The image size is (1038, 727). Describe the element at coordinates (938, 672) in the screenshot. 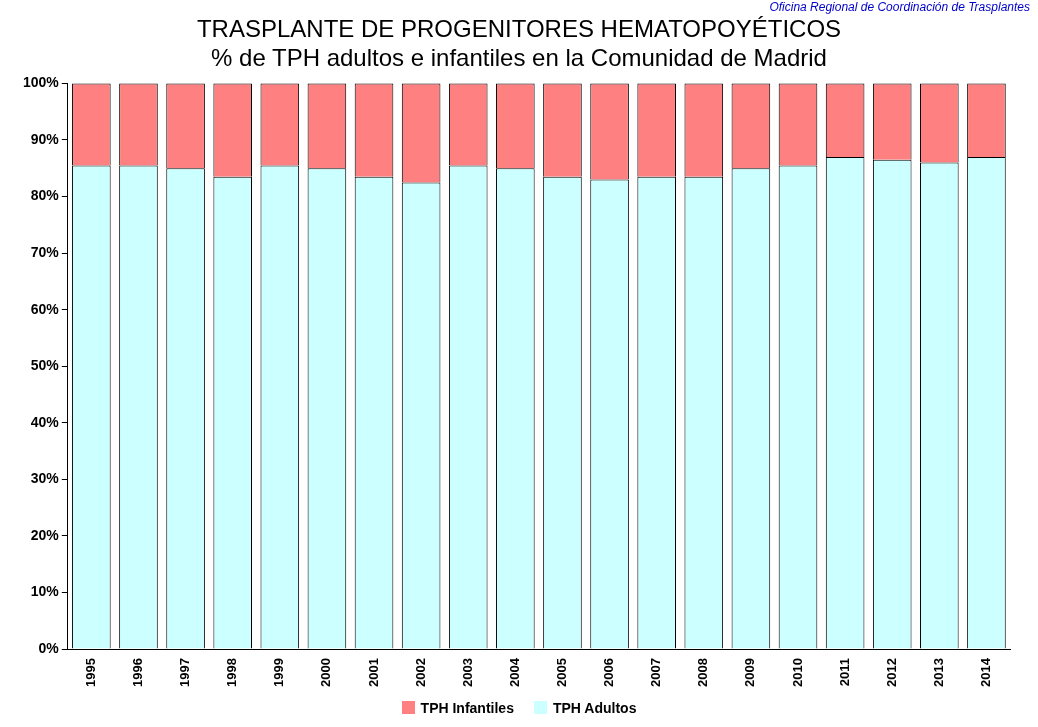

I see `x-tick-label: 2013` at that location.